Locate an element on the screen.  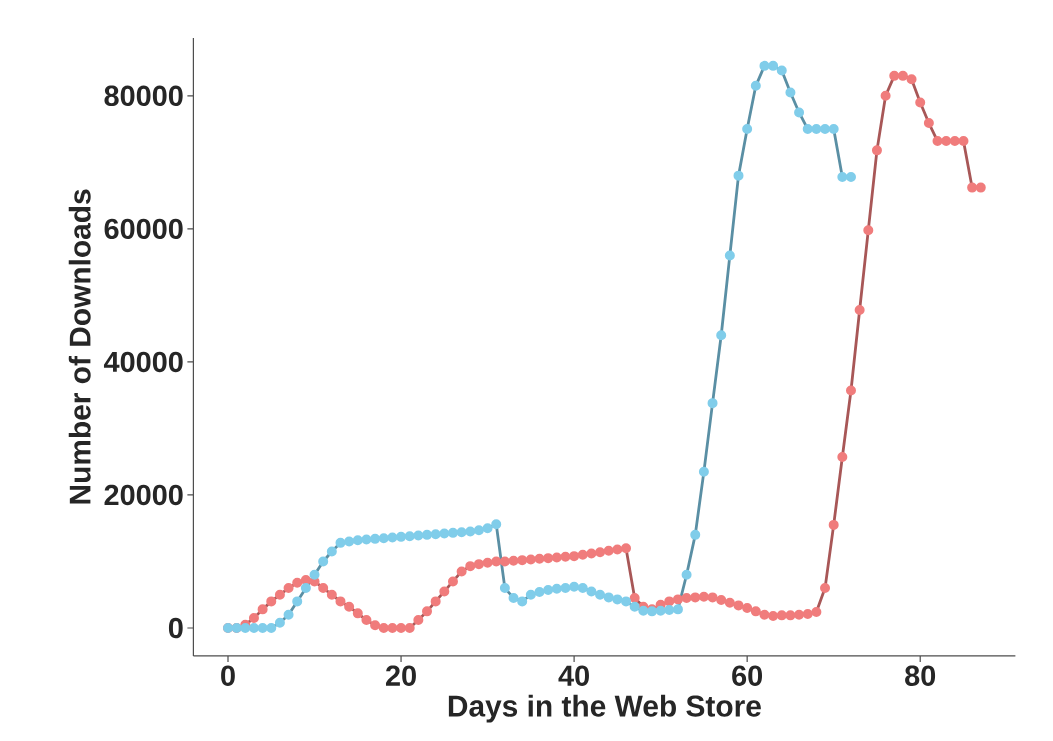
y-tick-label: 40000 is located at coordinates (143, 362).